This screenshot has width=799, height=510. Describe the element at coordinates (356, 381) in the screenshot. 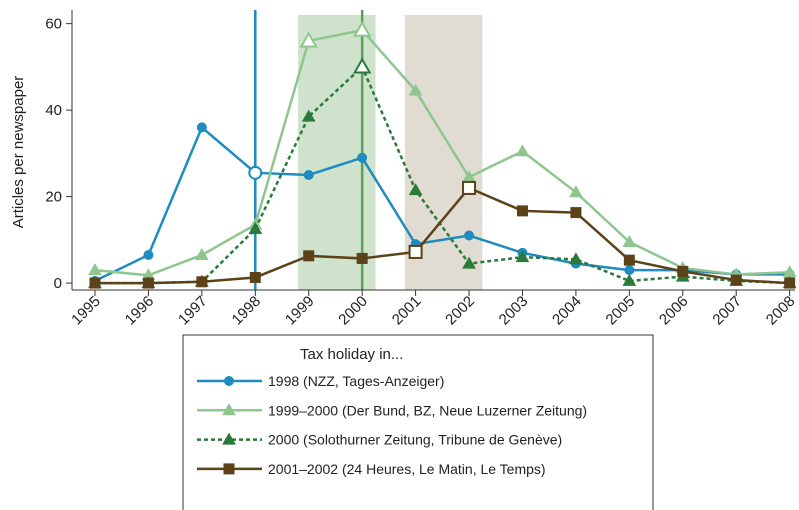

I see `legend-label: 1998 (NZZ, Tages-Anzeiger)` at that location.